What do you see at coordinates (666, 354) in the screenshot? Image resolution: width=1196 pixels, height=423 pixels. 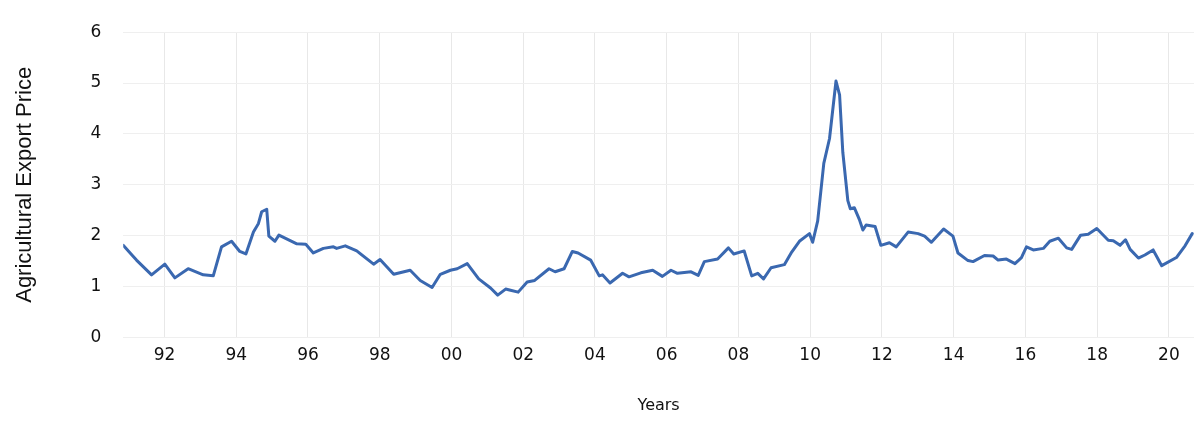 I see `x-tick-label: 06` at bounding box center [666, 354].